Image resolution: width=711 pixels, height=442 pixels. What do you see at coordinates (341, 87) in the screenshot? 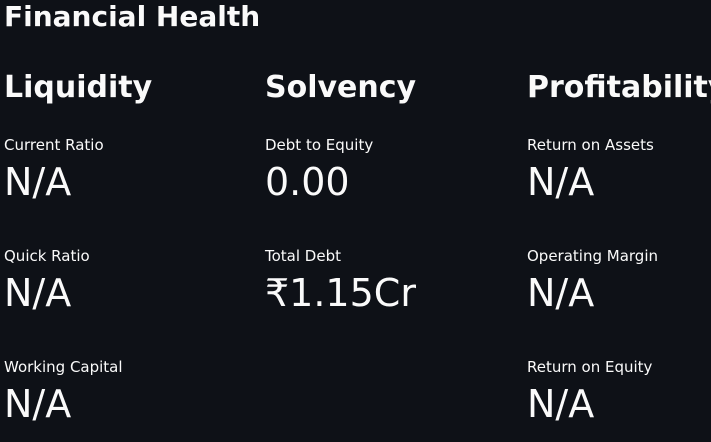
I see `section-title-solvency: Solvency` at bounding box center [341, 87].